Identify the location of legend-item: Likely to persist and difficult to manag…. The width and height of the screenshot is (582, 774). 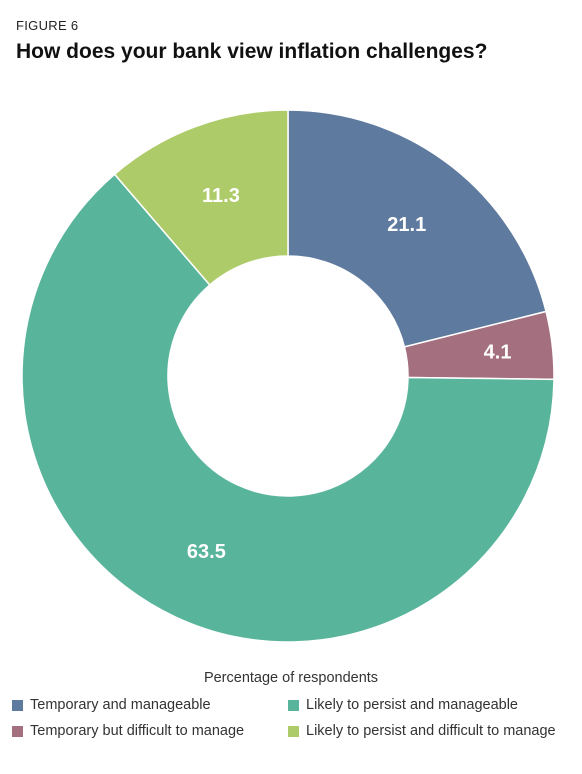
(433, 731).